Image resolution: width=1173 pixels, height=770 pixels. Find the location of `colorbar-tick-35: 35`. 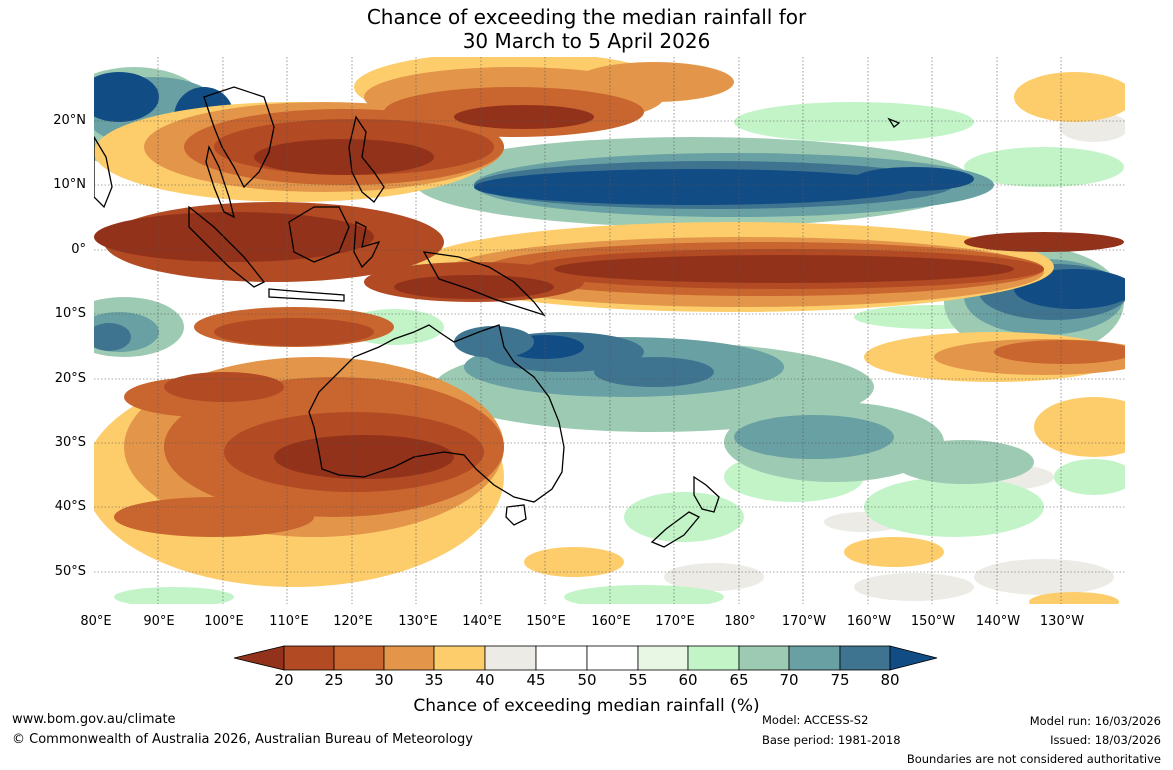

colorbar-tick-35: 35 is located at coordinates (434, 680).